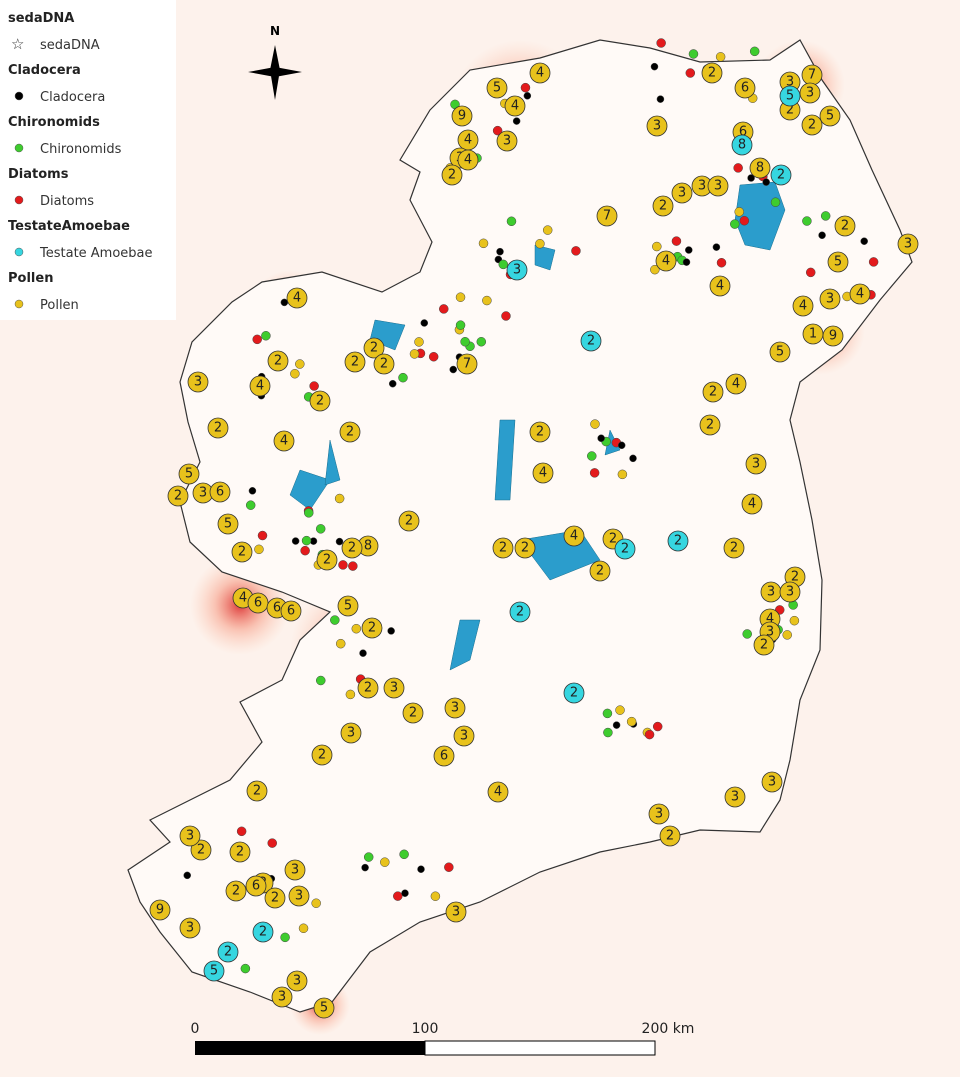 This screenshot has width=960, height=1077. Describe the element at coordinates (442, 1038) in the screenshot. I see `scale-bar: 0 100 200 km` at that location.